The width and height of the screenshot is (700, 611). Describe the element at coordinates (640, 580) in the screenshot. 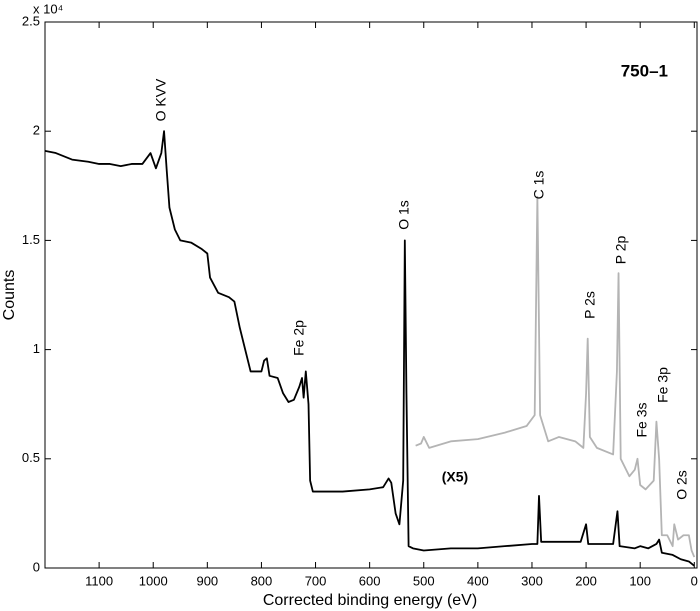

I see `x-tick-label: 100` at that location.